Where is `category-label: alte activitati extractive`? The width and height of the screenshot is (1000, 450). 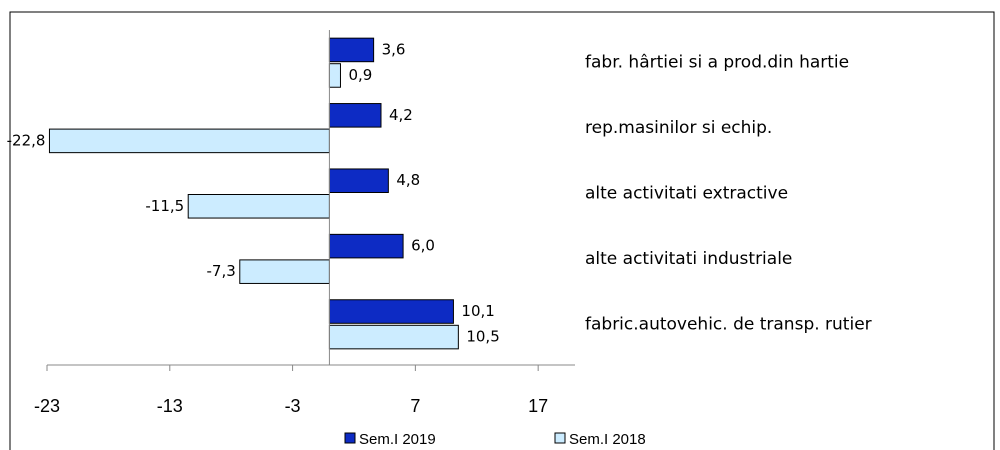
category-label: alte activitati extractive is located at coordinates (686, 194).